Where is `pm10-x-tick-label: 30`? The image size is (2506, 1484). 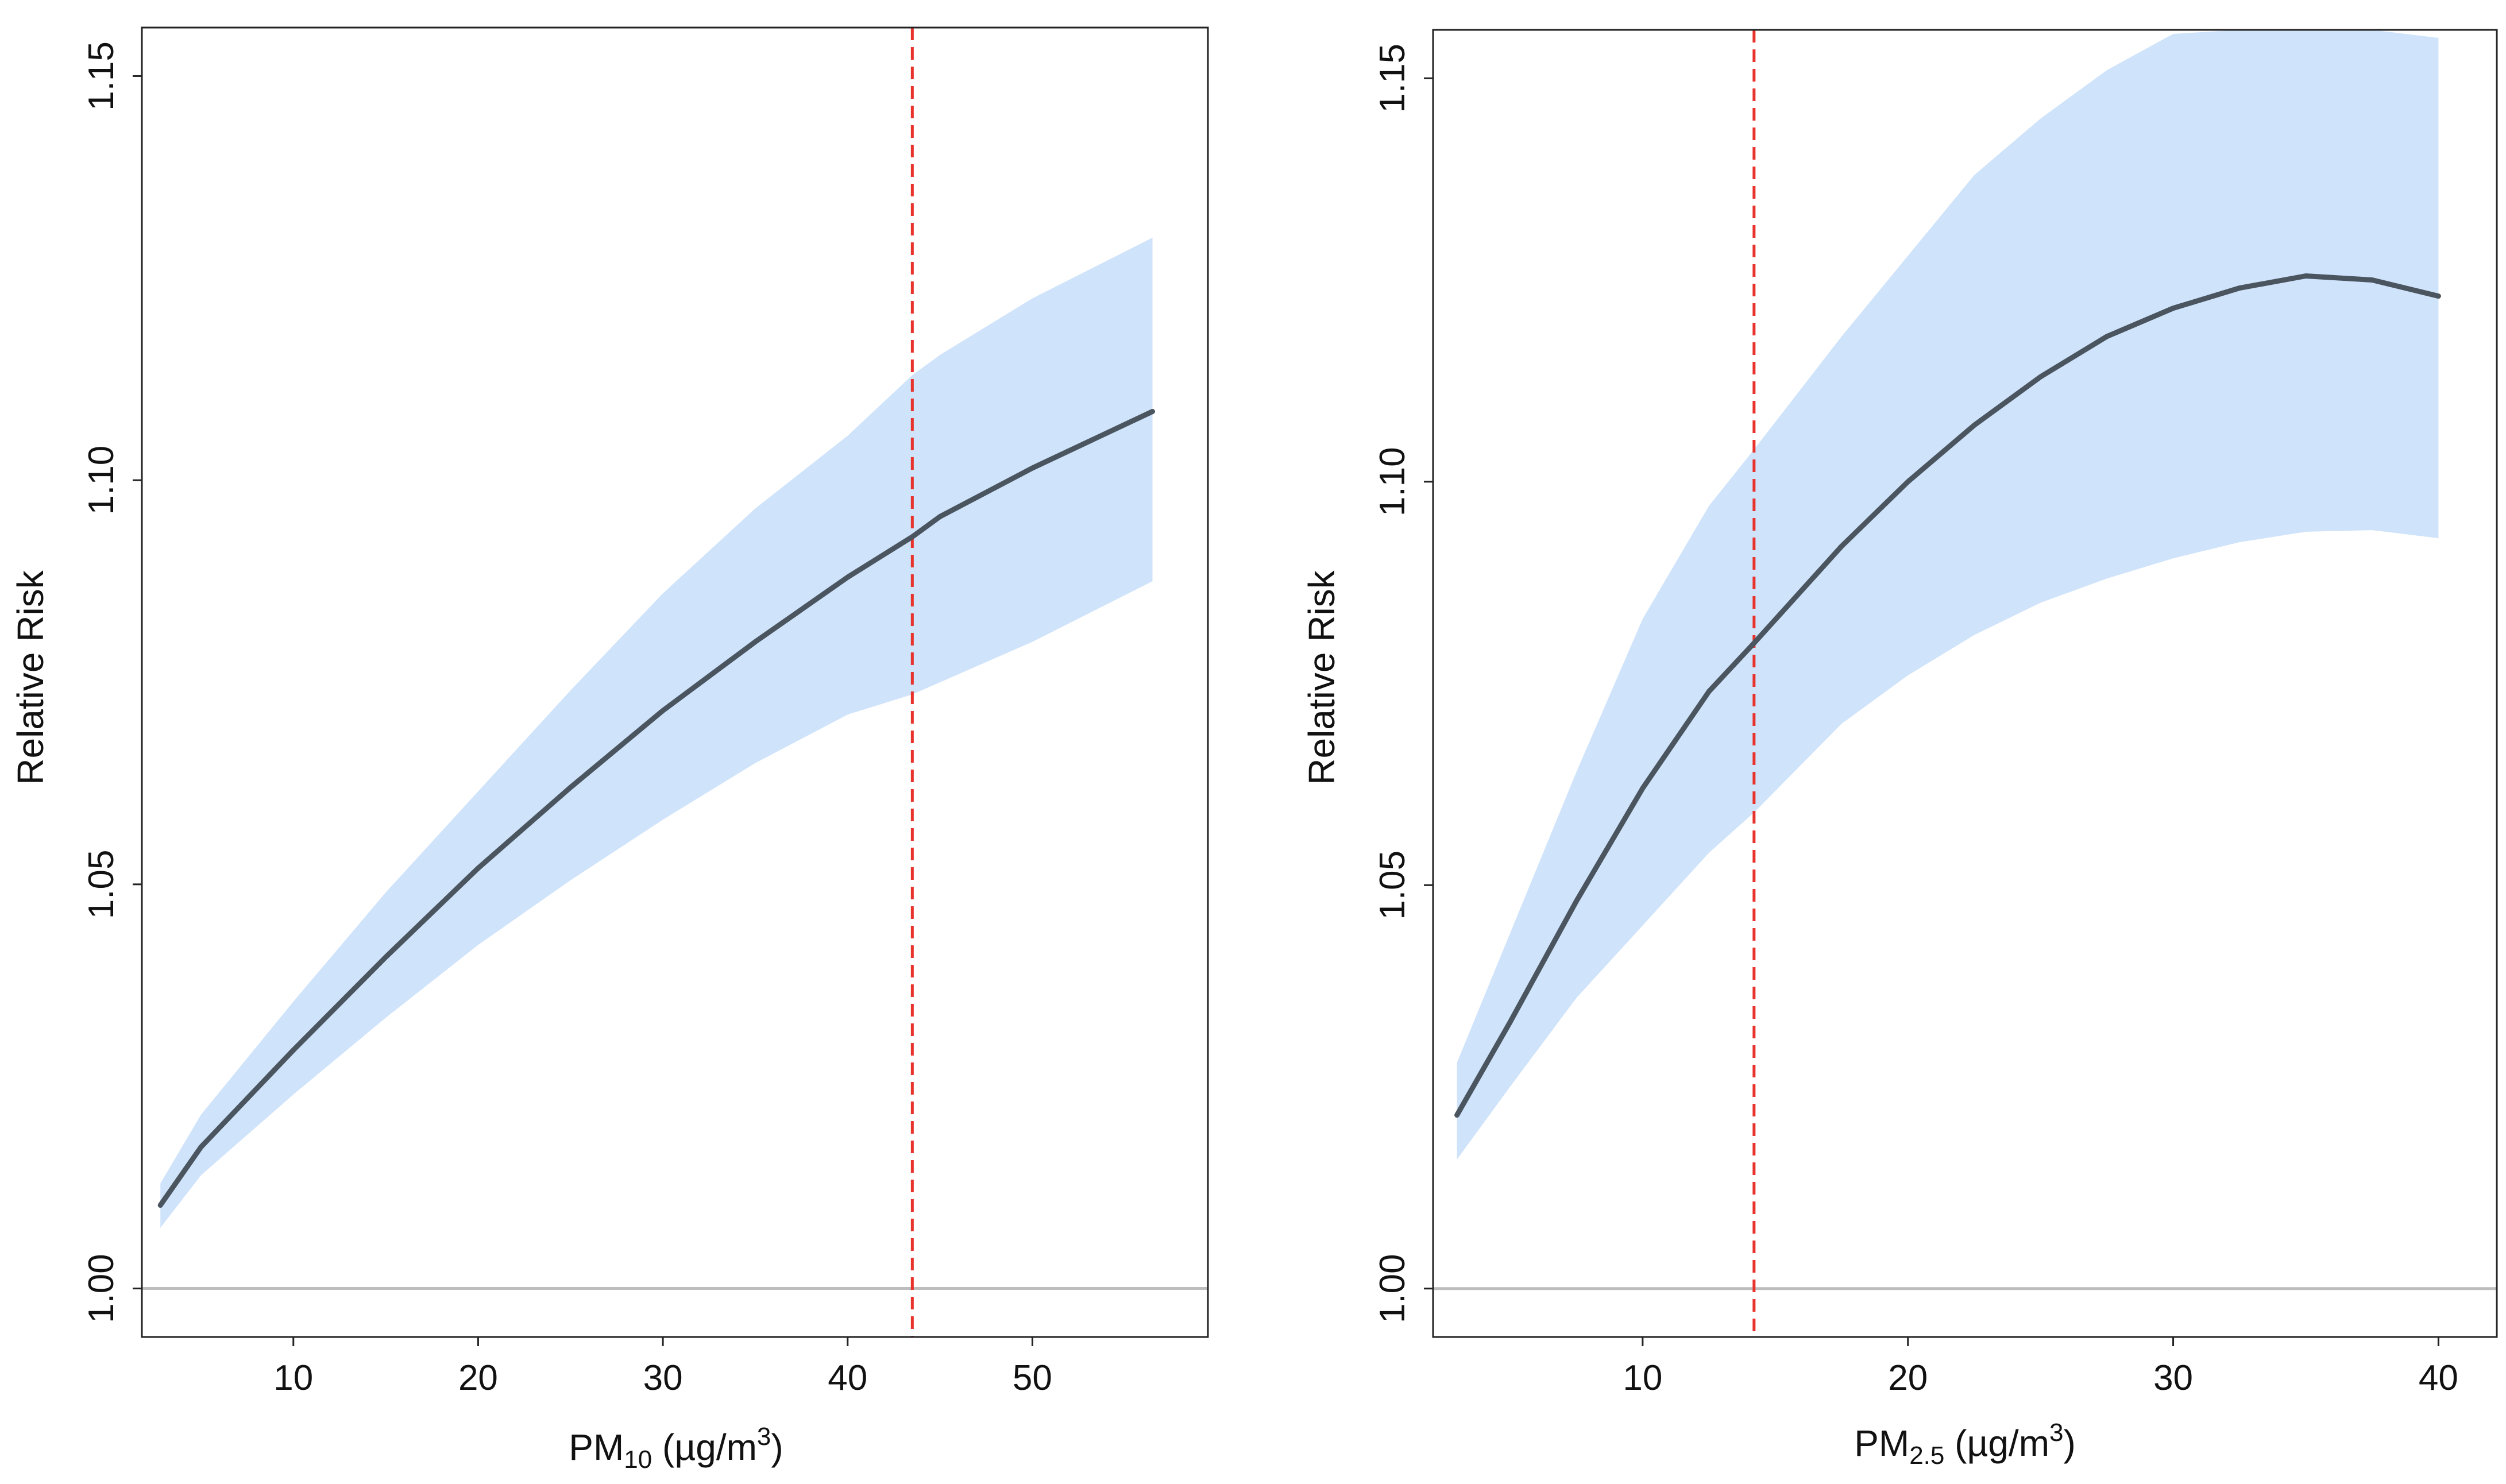
pm10-x-tick-label: 30 is located at coordinates (663, 1378).